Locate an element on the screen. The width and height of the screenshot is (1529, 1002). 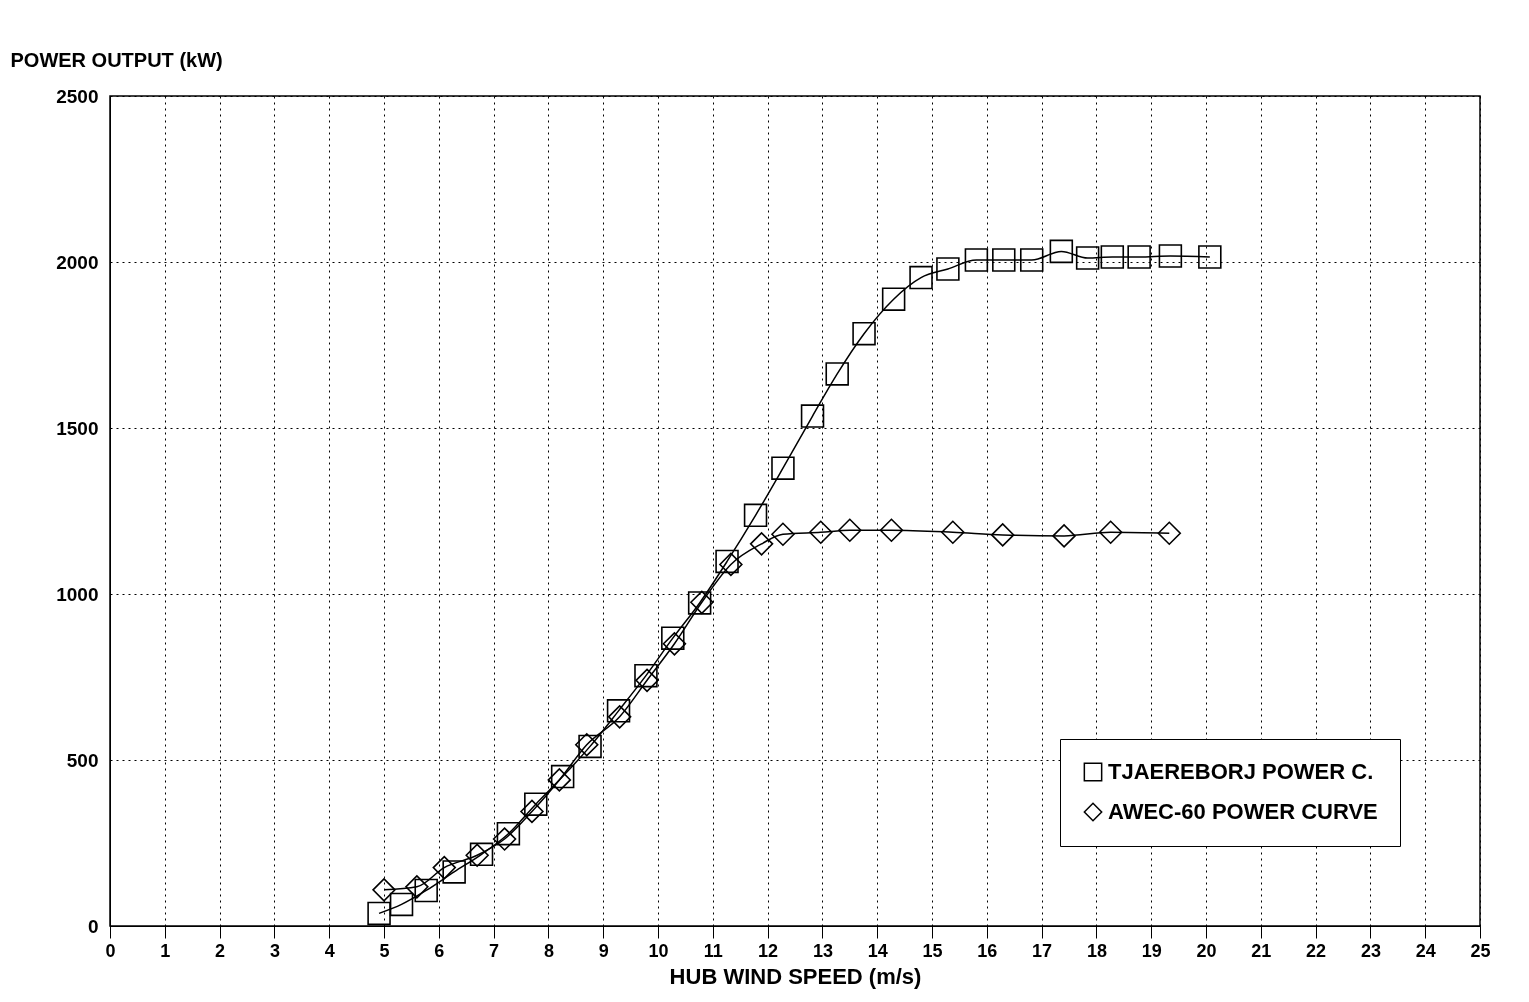
y-tick-label: 0 is located at coordinates (93, 926).